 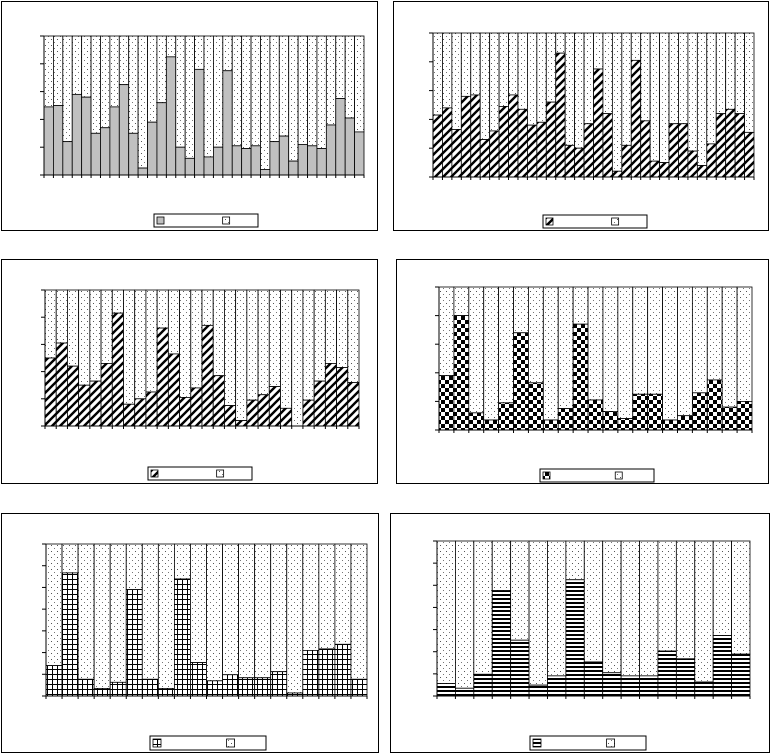 What do you see at coordinates (200, 473) in the screenshot?
I see `chart-legend` at bounding box center [200, 473].